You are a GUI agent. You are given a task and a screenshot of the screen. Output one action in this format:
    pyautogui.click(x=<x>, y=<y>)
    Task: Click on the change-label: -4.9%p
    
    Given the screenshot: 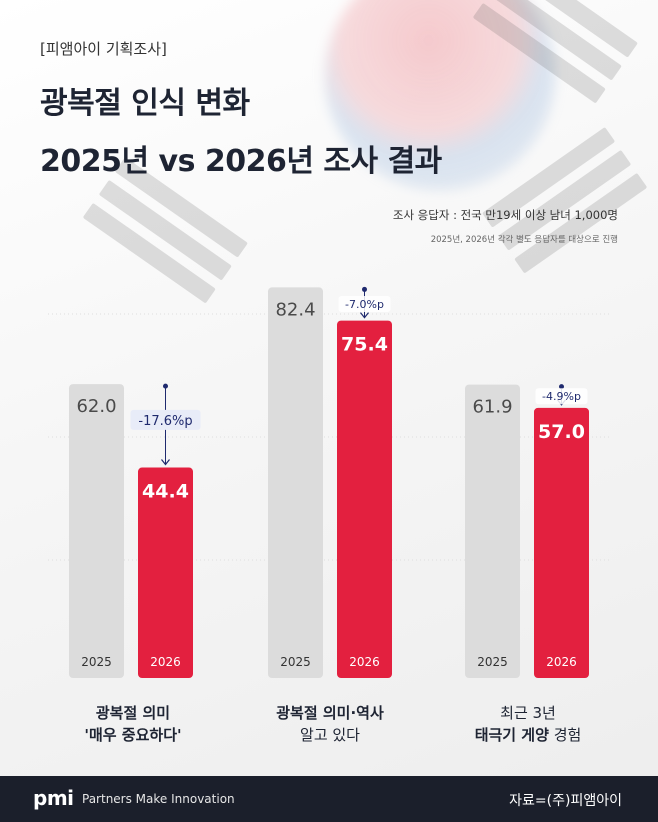 What is the action you would take?
    pyautogui.click(x=561, y=396)
    